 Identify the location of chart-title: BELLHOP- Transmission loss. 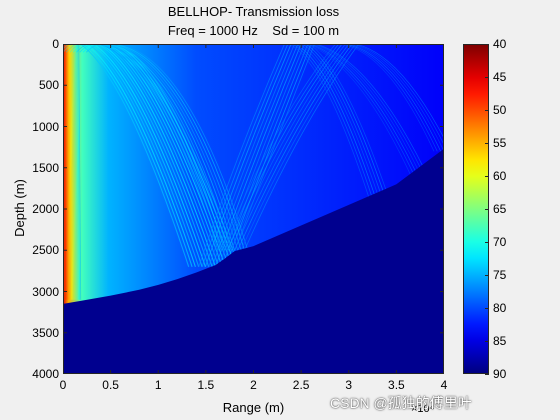
(253, 11).